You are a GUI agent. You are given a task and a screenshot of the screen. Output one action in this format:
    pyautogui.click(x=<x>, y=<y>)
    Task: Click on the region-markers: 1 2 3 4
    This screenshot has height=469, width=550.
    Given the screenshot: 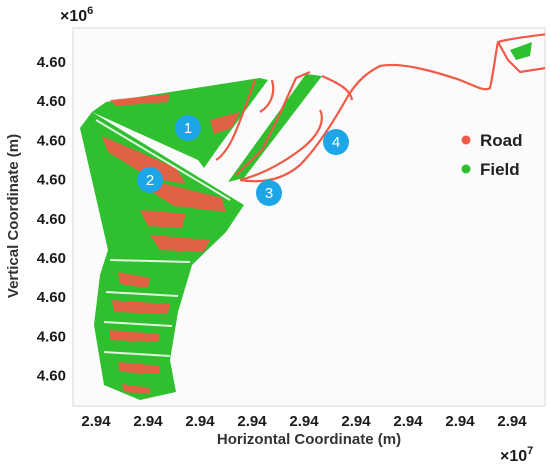 What is the action you would take?
    pyautogui.click(x=243, y=160)
    